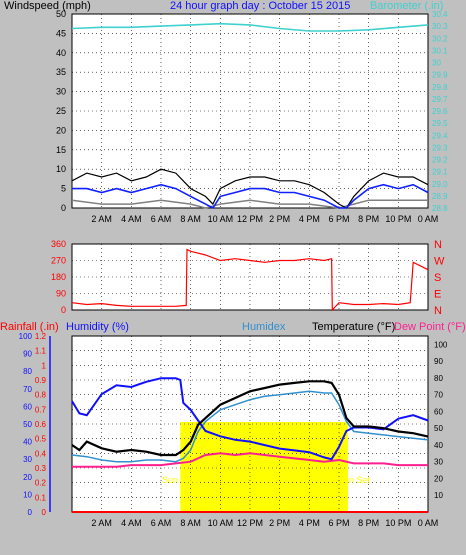  What do you see at coordinates (438, 361) in the screenshot?
I see `temp-y-tick-label: 90` at bounding box center [438, 361].